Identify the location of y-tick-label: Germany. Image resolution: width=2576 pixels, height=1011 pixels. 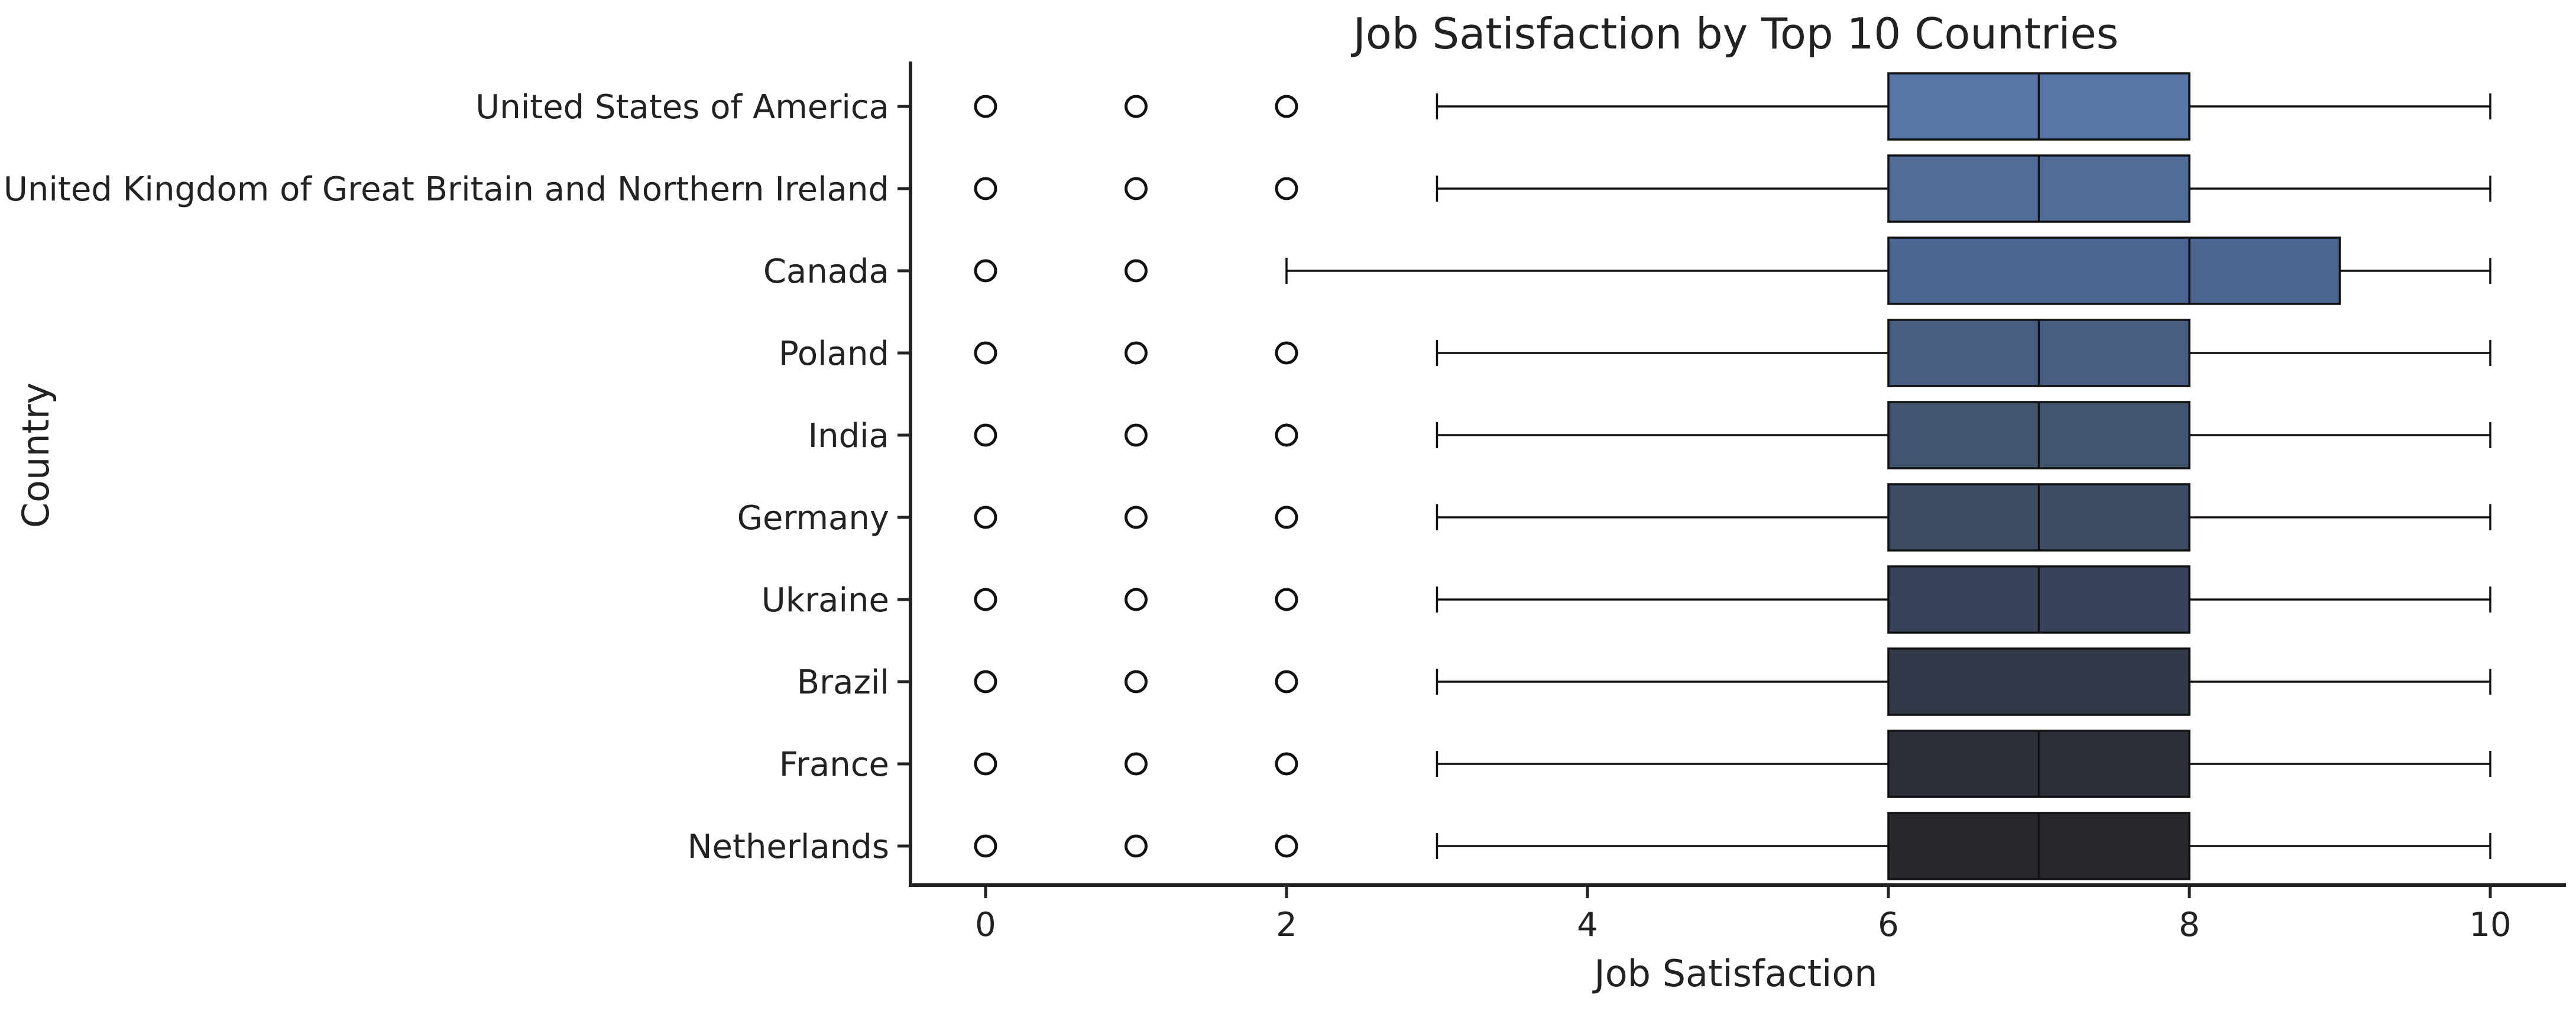
(813, 518).